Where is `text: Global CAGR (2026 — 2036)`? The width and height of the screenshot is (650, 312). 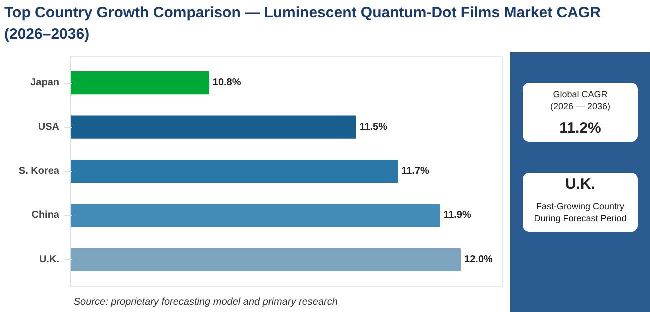
text: Global CAGR (2026 — 2036) is located at coordinates (580, 101).